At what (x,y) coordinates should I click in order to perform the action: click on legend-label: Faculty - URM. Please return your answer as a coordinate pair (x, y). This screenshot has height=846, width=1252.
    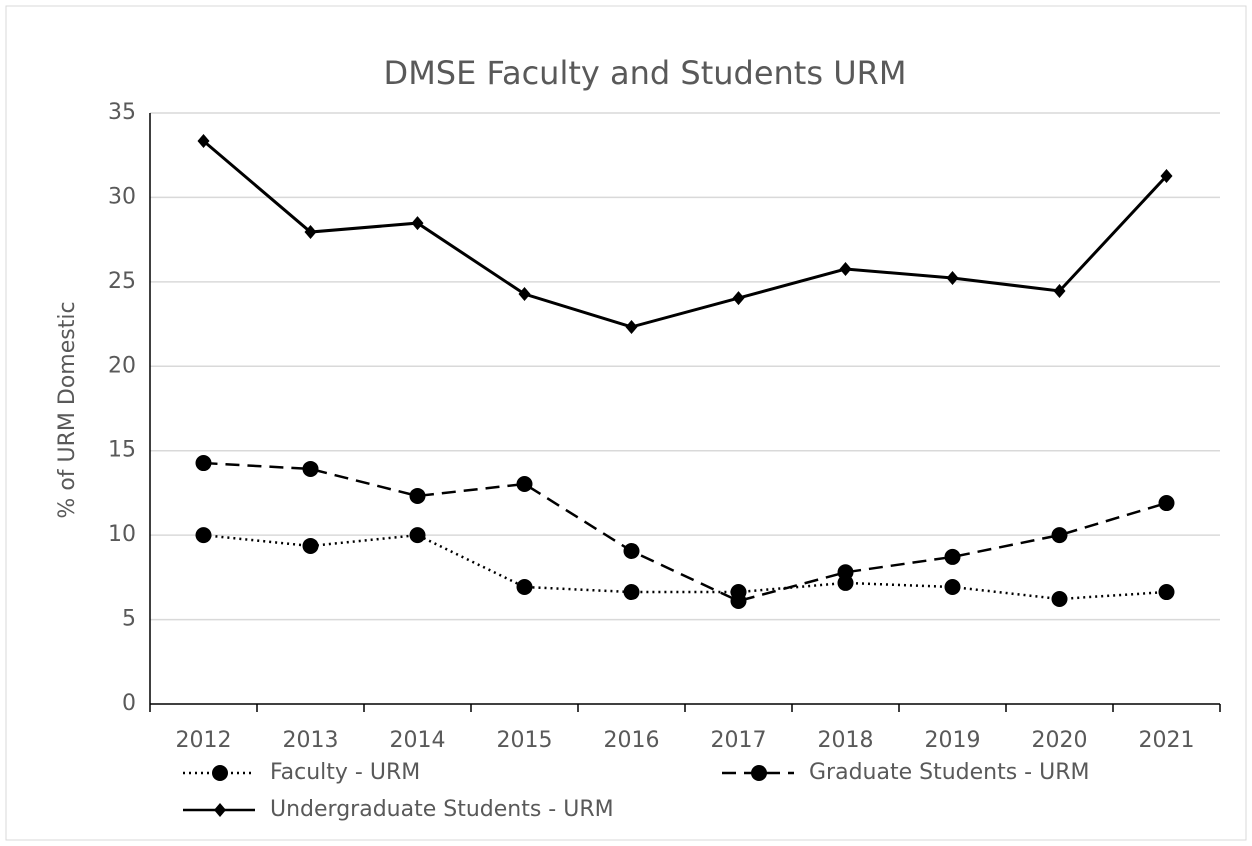
    Looking at the image, I should click on (345, 772).